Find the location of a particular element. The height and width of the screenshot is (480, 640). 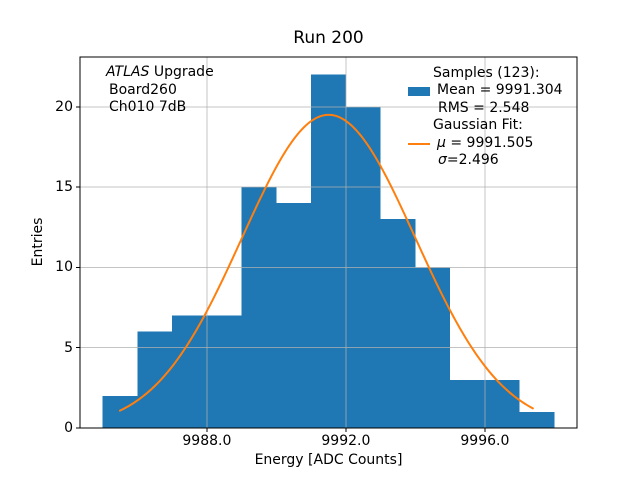

x-axis-label: Energy [ADC Counts] is located at coordinates (328, 460).